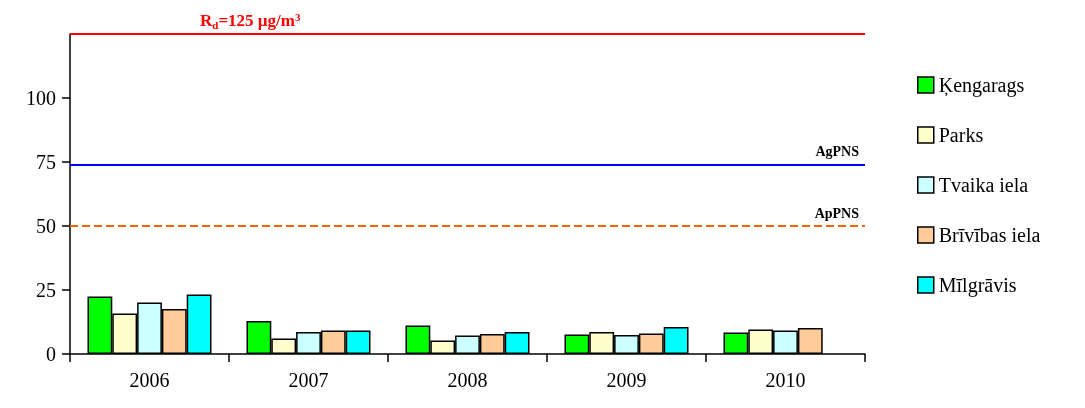  Describe the element at coordinates (467, 380) in the screenshot. I see `x-tick-label: 2008` at that location.